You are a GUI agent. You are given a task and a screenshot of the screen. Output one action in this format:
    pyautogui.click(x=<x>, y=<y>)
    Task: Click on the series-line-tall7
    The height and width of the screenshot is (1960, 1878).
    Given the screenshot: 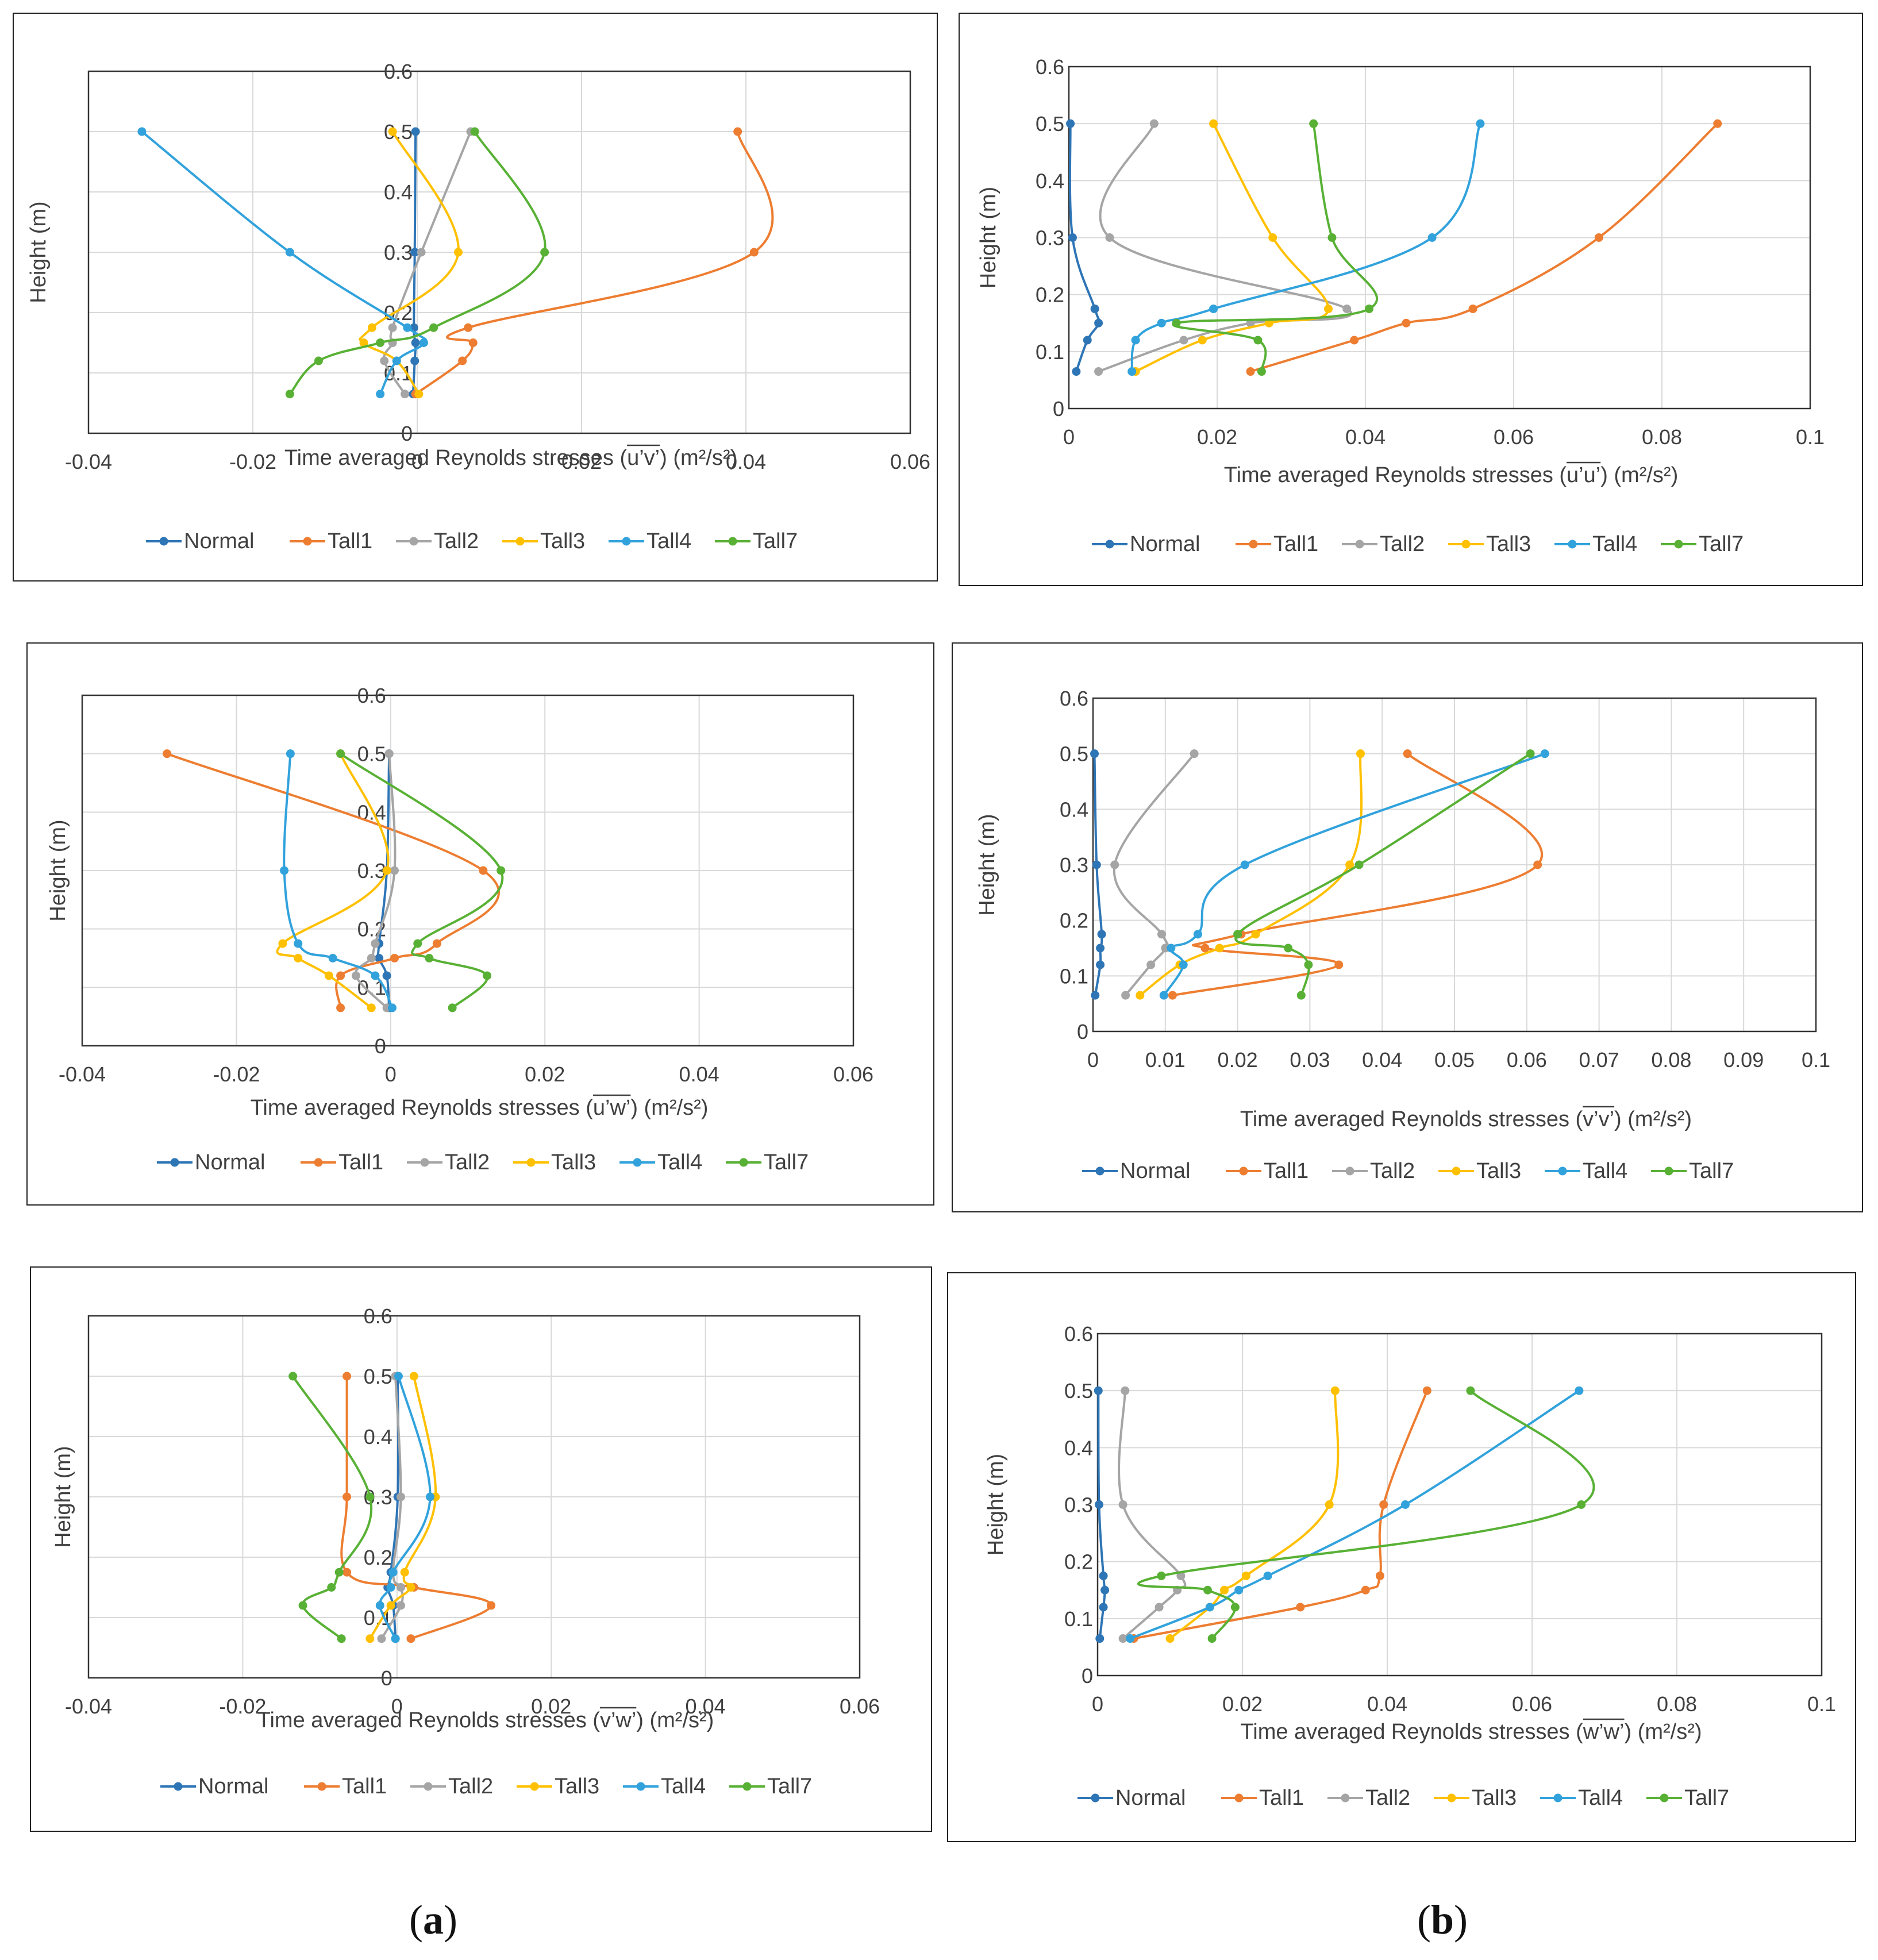 What is the action you would take?
    pyautogui.click(x=1366, y=1514)
    